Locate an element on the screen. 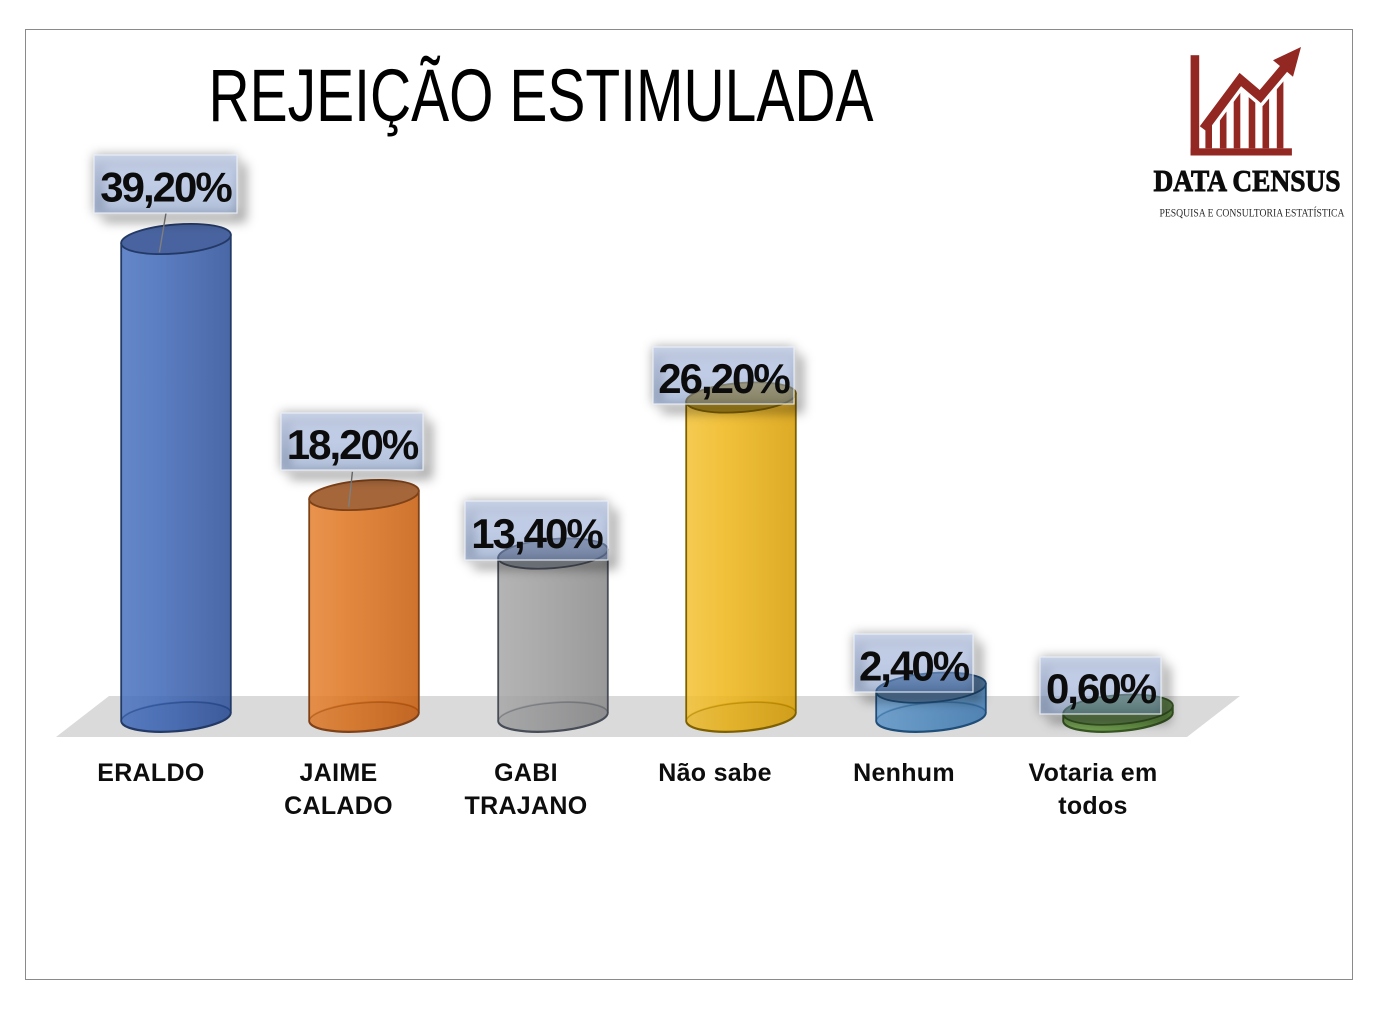  svg-text: 39,20% is located at coordinates (166, 187).